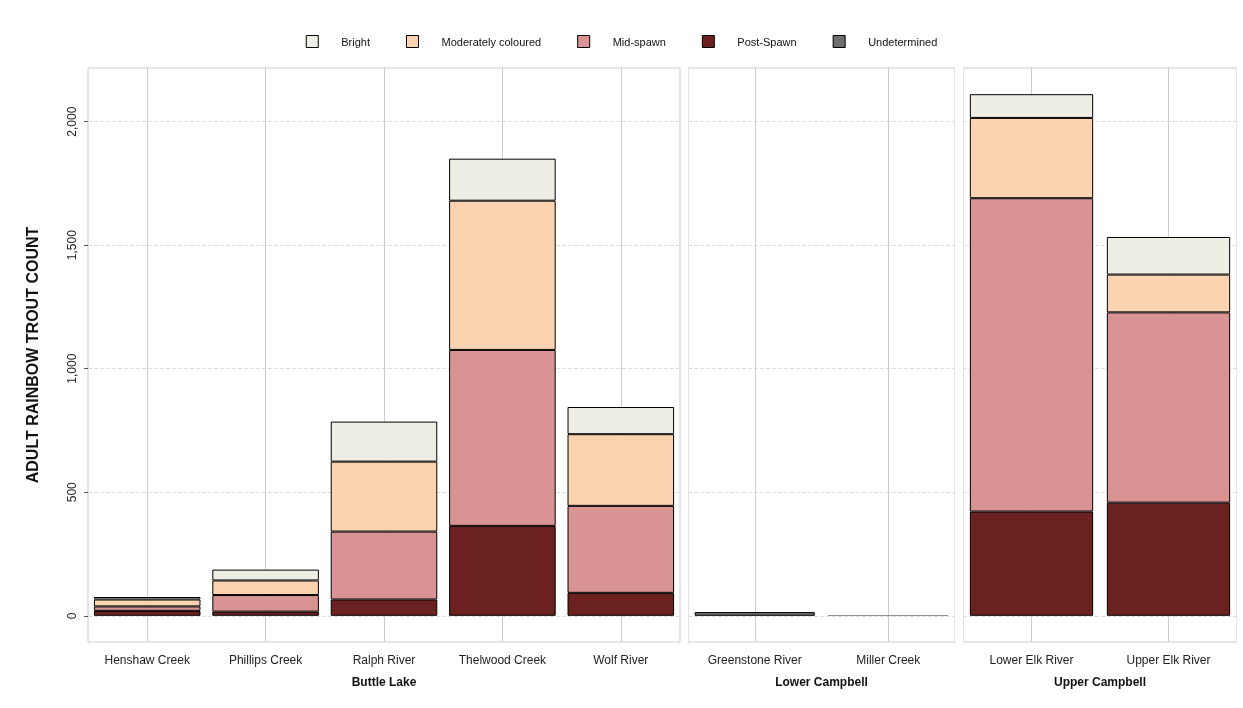 This screenshot has height=708, width=1243. I want to click on legend-label: Moderately coloured, so click(491, 41).